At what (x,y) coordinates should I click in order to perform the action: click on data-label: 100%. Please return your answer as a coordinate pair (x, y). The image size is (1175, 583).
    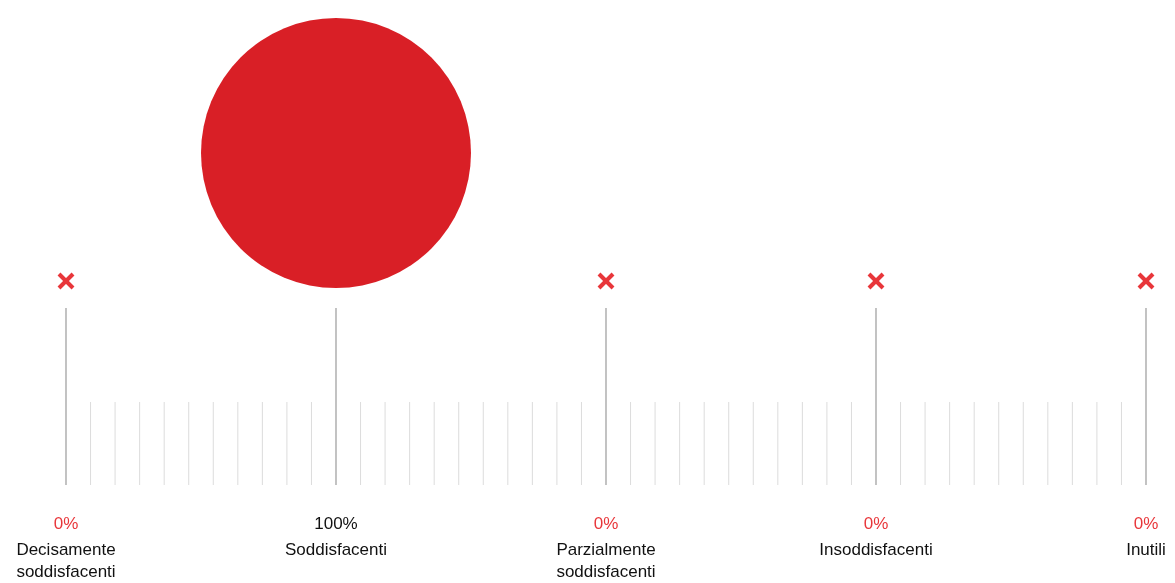
    Looking at the image, I should click on (336, 523).